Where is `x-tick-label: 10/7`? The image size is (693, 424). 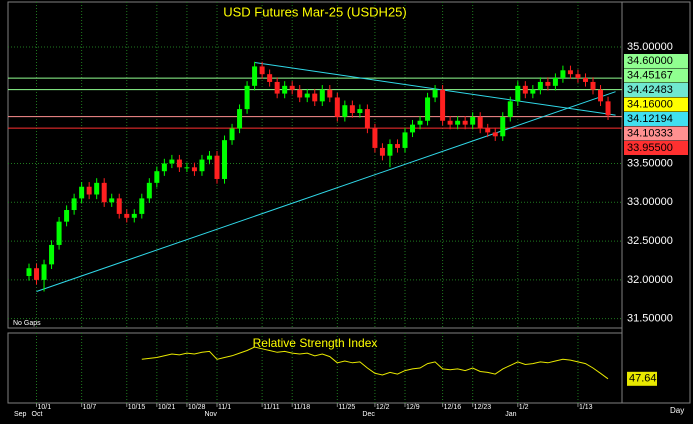 x-tick-label: 10/7 is located at coordinates (90, 407).